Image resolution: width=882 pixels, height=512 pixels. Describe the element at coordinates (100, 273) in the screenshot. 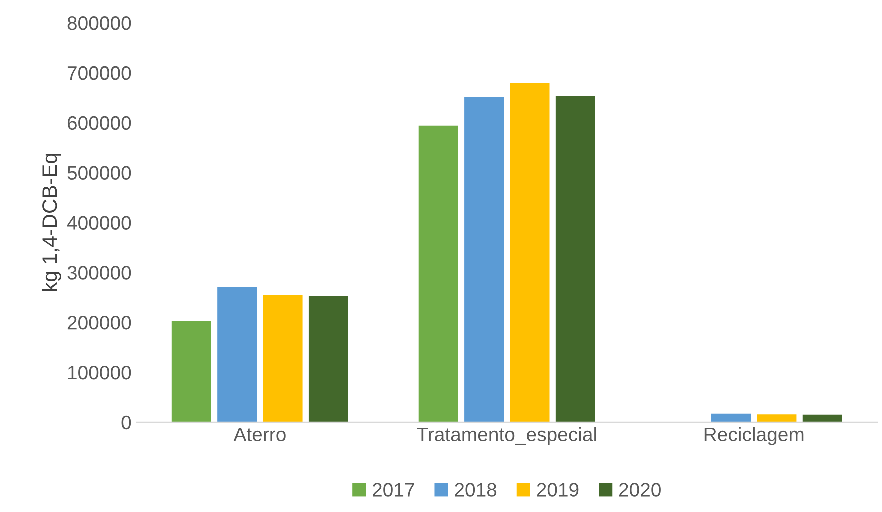

I see `y-tick-label: 300000` at that location.